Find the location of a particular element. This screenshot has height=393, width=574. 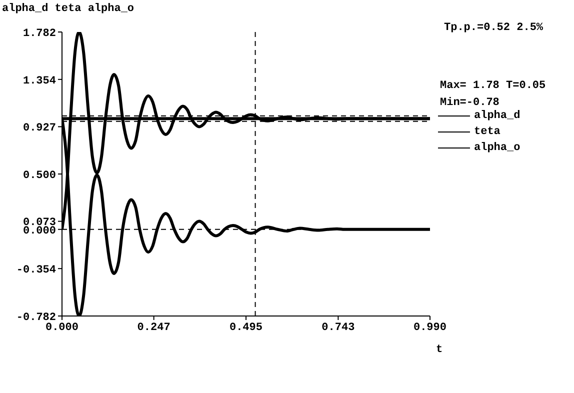

text: Tp.p.=0.52 2.5% is located at coordinates (494, 28).